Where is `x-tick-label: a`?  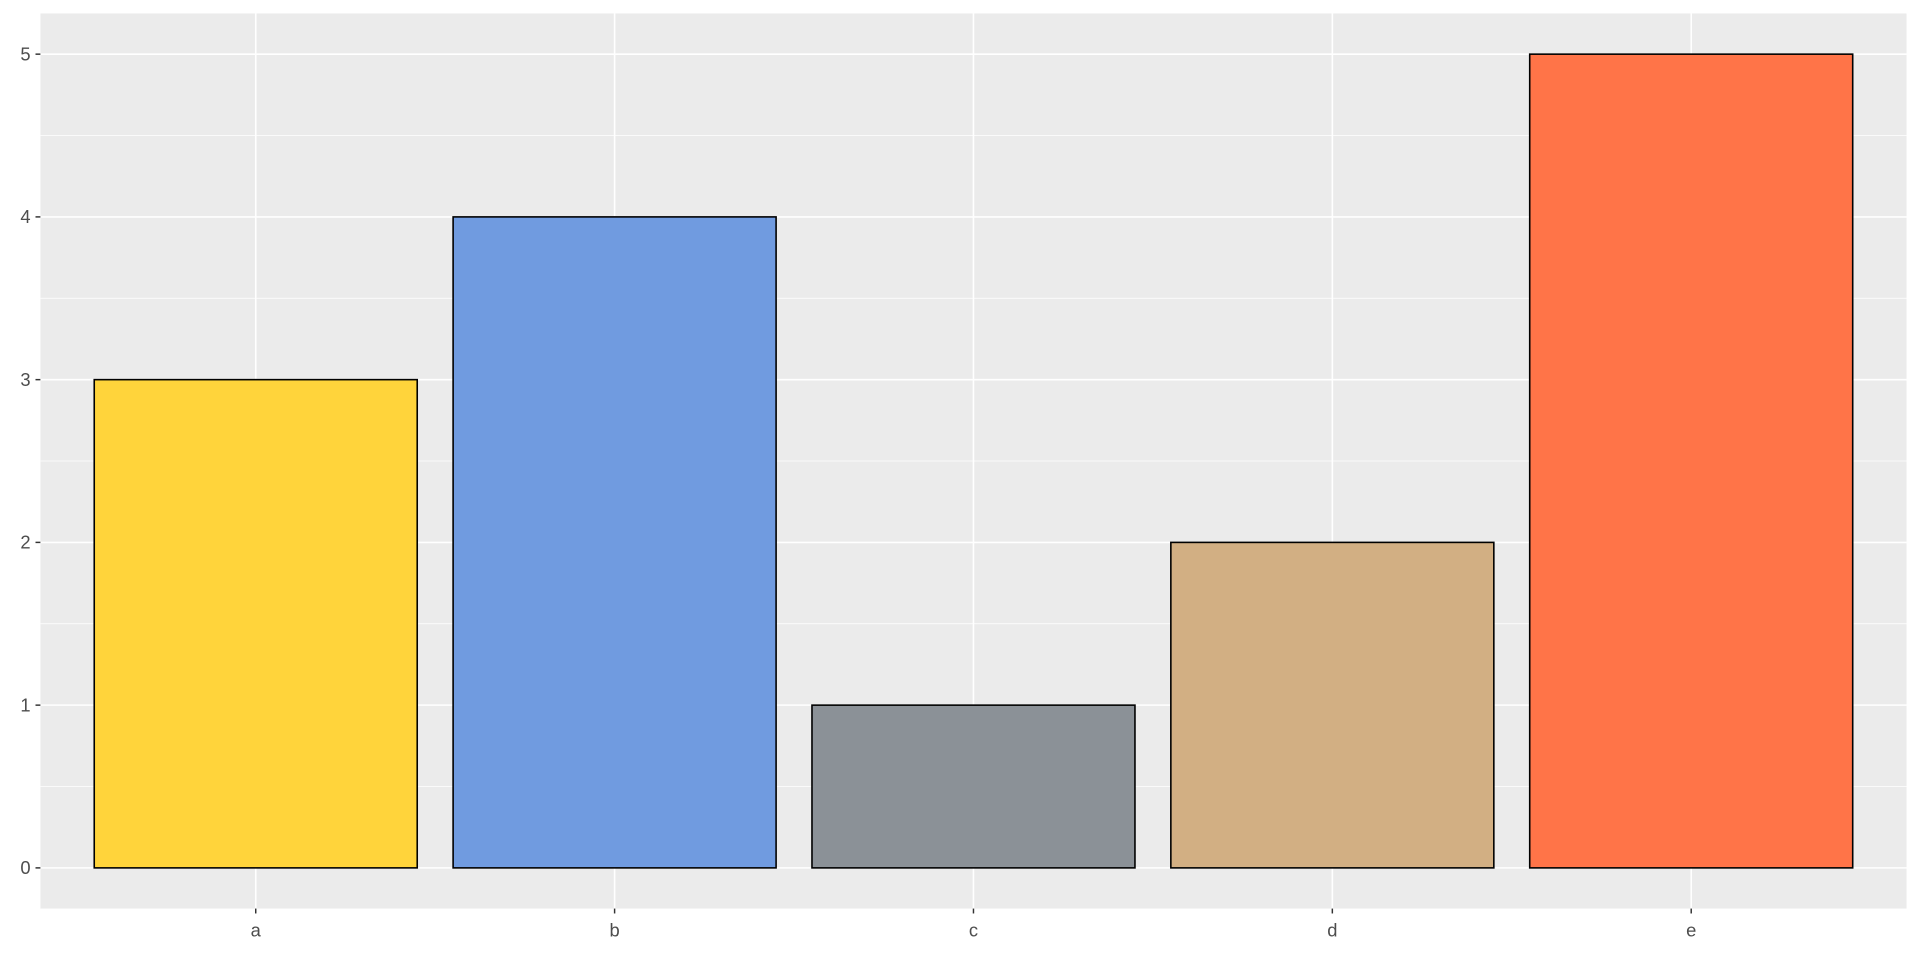 x-tick-label: a is located at coordinates (256, 930).